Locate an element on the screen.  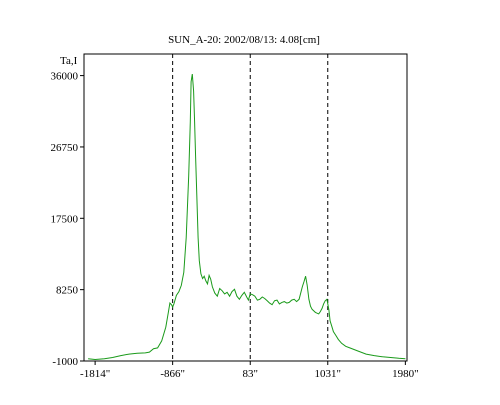
y-tick-label: -1000 is located at coordinates (65, 362).